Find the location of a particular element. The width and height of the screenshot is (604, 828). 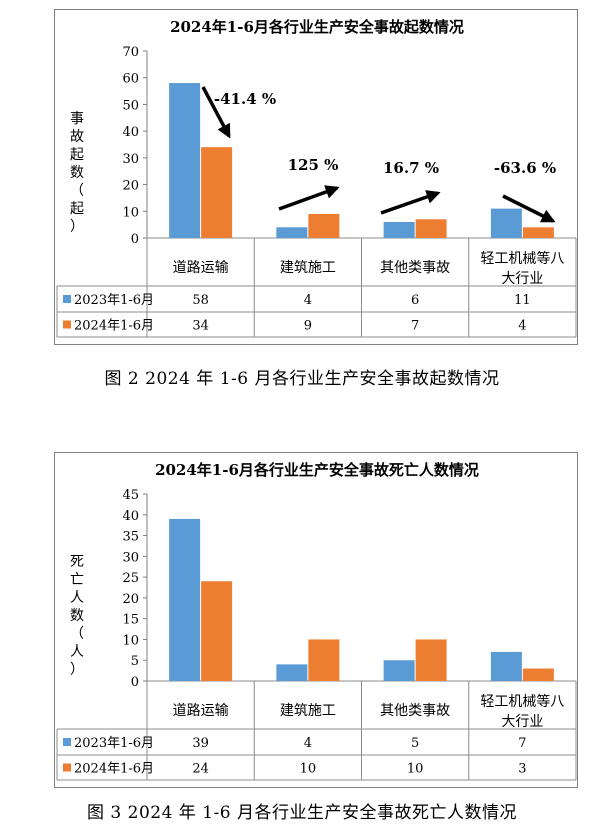

figure-3-caption: 图 3 2024 年 1-6 月各行业生产安全事故死亡人数情况 is located at coordinates (302, 813).